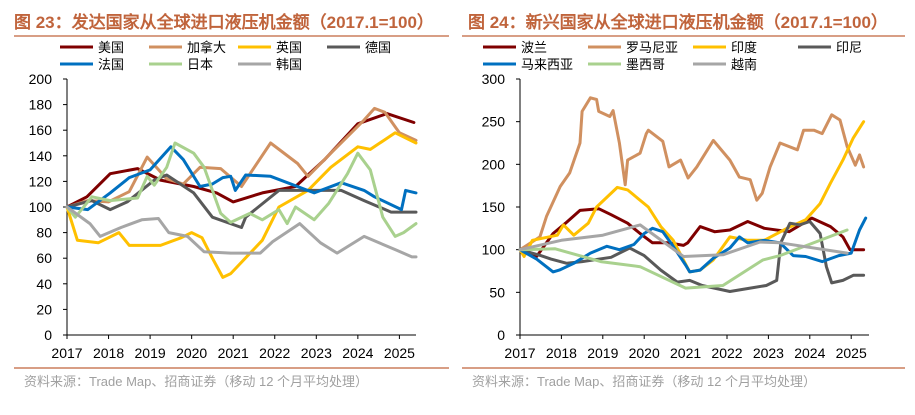  I want to click on legend-item: 印尼, so click(830, 47).